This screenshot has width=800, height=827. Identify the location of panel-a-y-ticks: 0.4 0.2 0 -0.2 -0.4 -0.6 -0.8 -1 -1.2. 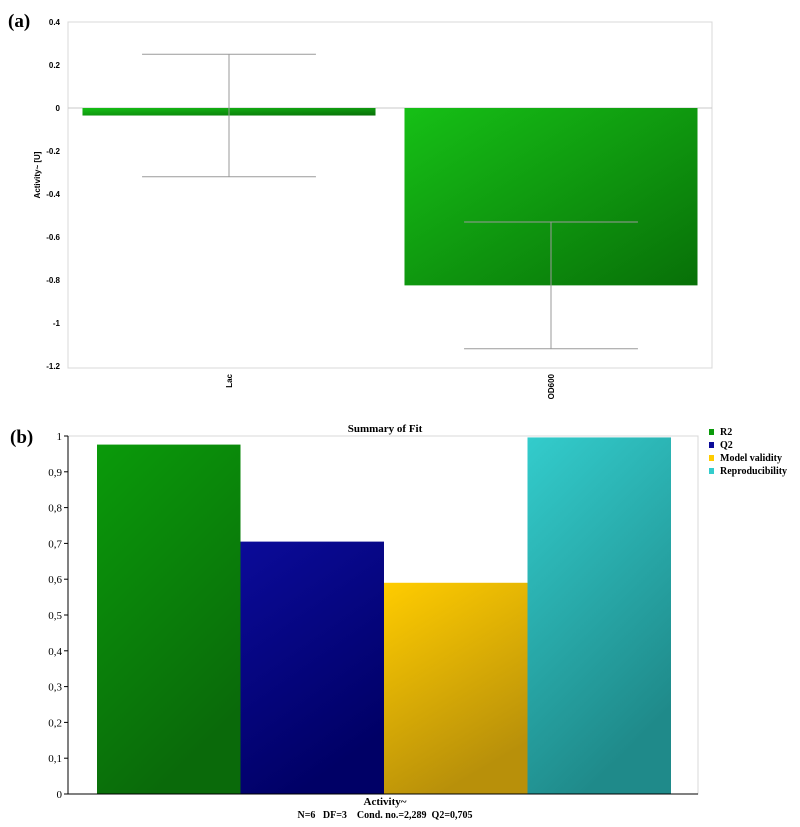
(53, 194).